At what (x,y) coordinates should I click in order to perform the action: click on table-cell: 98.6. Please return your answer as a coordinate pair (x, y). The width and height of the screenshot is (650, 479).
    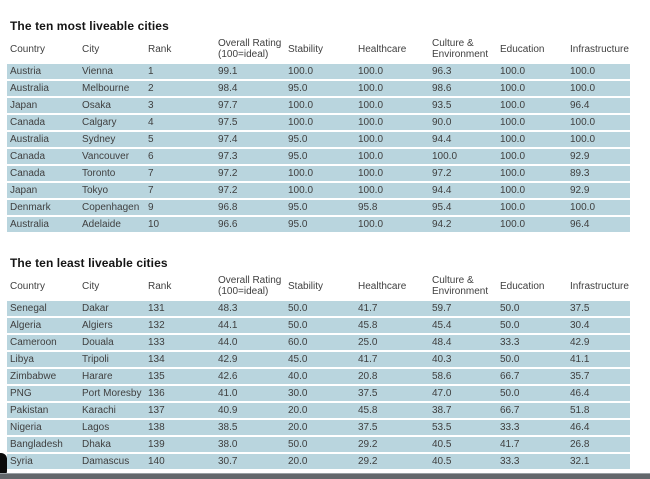
    Looking at the image, I should click on (463, 89).